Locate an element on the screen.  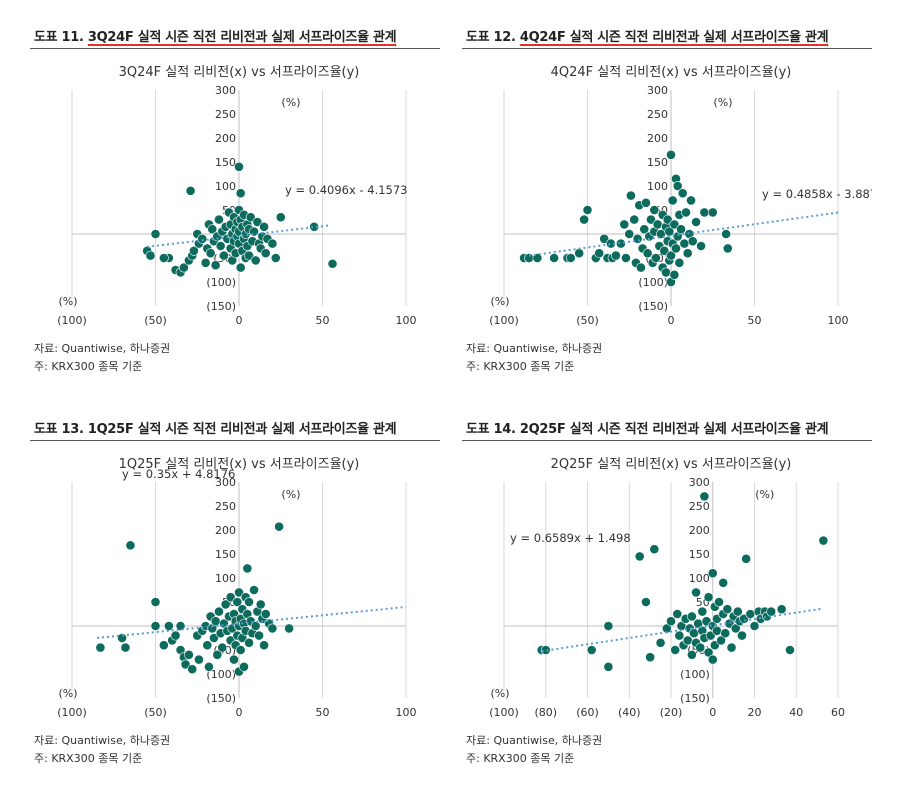
figure-number: 도표 12. is located at coordinates (491, 37).